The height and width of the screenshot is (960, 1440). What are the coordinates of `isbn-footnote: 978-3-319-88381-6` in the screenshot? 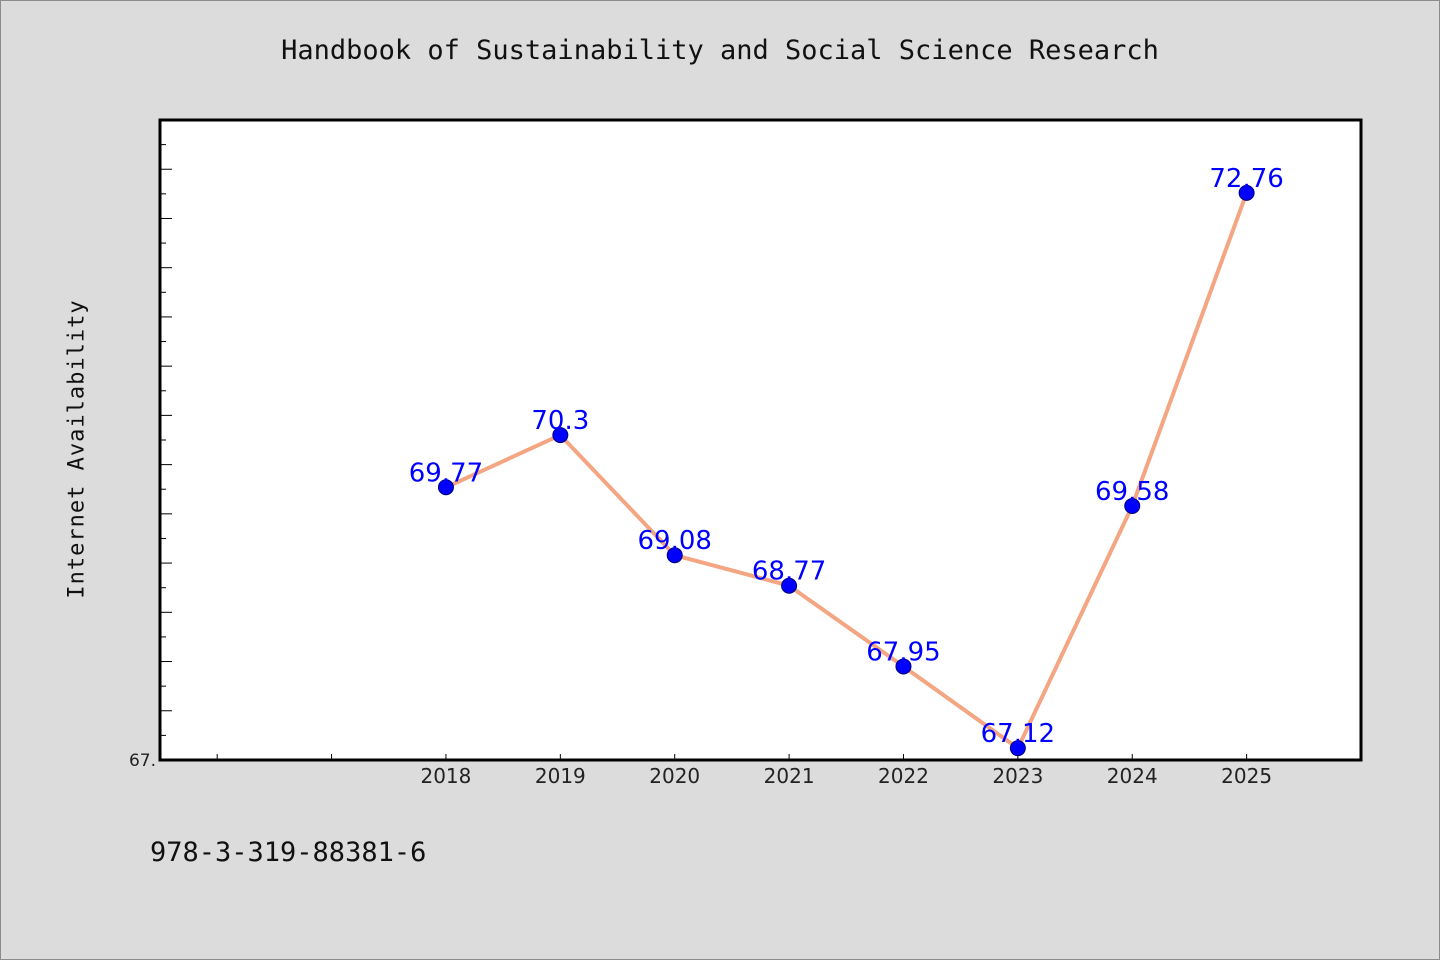 It's located at (288, 852).